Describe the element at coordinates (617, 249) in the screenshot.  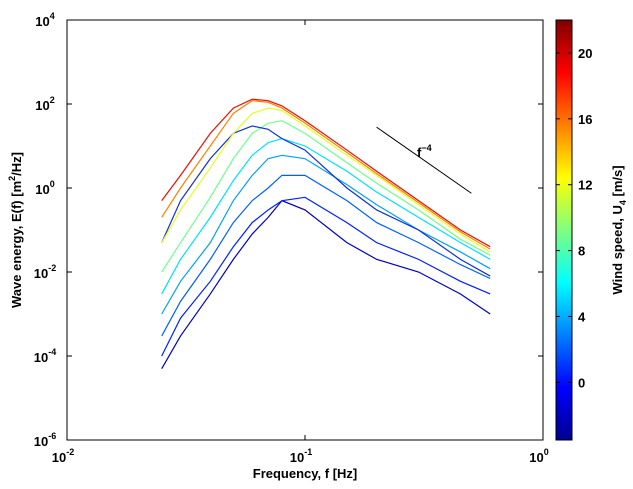
I see `cbar-label-part: Wind speed, U` at that location.